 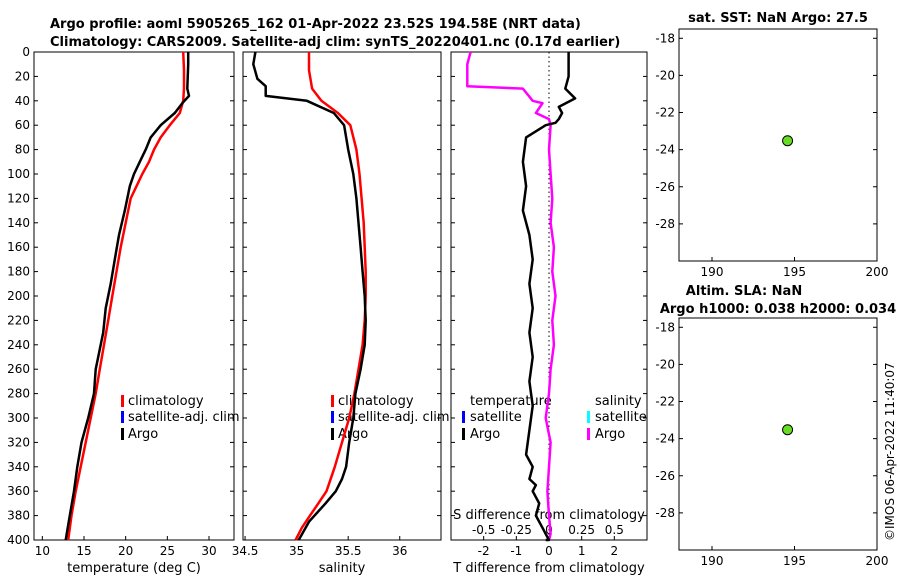 What do you see at coordinates (516, 551) in the screenshot?
I see `difference-xtick-label: -1` at bounding box center [516, 551].